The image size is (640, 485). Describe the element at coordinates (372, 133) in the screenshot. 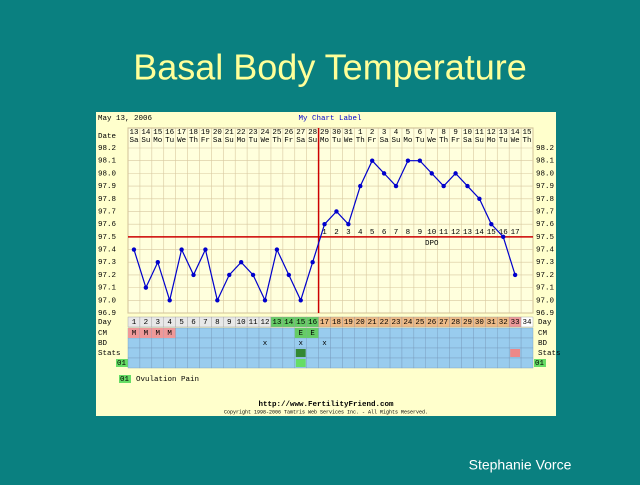

I see `date-label: 2` at that location.